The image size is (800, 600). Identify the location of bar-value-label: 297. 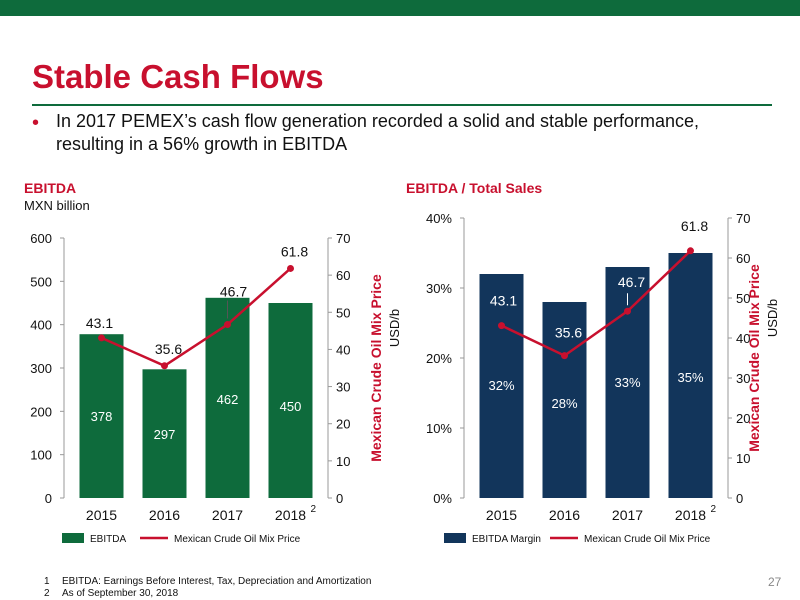
(165, 434).